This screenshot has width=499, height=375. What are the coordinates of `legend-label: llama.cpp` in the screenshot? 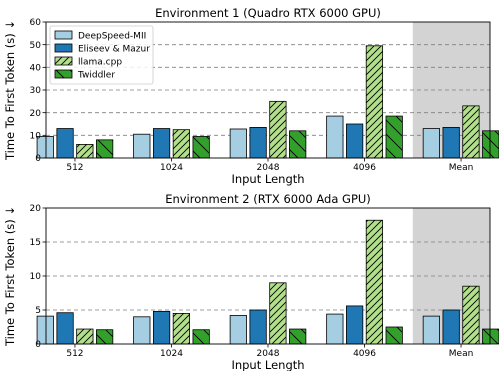 It's located at (100, 63).